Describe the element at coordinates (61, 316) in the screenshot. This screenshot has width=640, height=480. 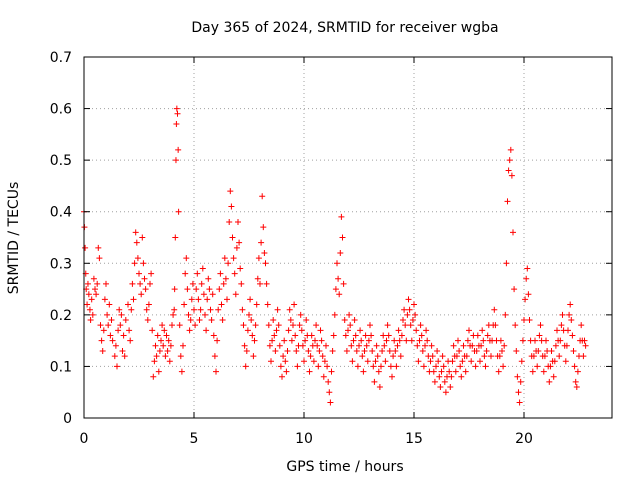
I see `y-tick-label: 0.2` at that location.